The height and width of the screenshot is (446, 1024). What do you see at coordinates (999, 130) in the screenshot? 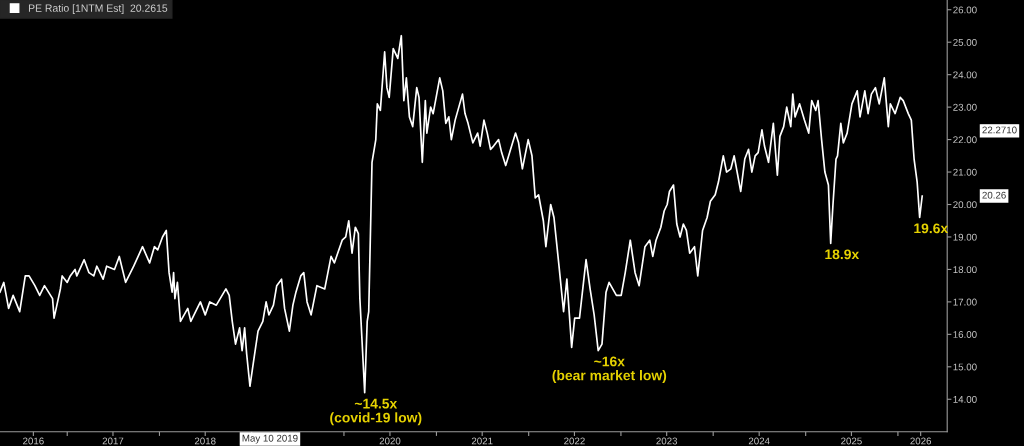
I see `text: 22.2710` at bounding box center [999, 130].